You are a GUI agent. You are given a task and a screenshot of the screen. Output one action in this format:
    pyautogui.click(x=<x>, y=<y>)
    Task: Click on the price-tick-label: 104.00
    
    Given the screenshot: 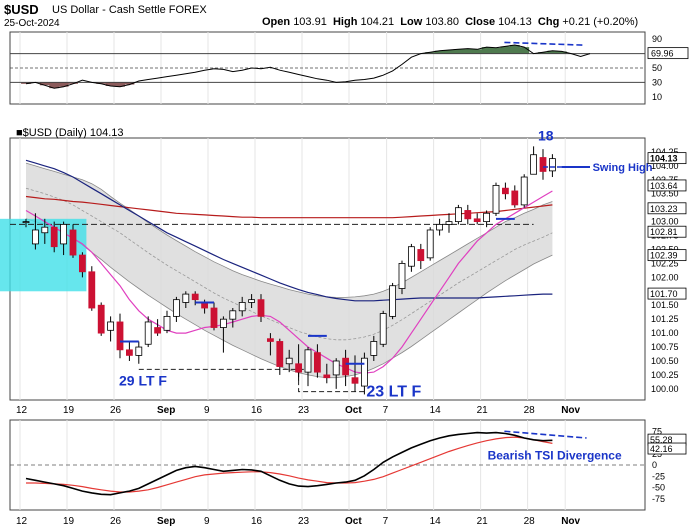 What is the action you would take?
    pyautogui.click(x=665, y=166)
    